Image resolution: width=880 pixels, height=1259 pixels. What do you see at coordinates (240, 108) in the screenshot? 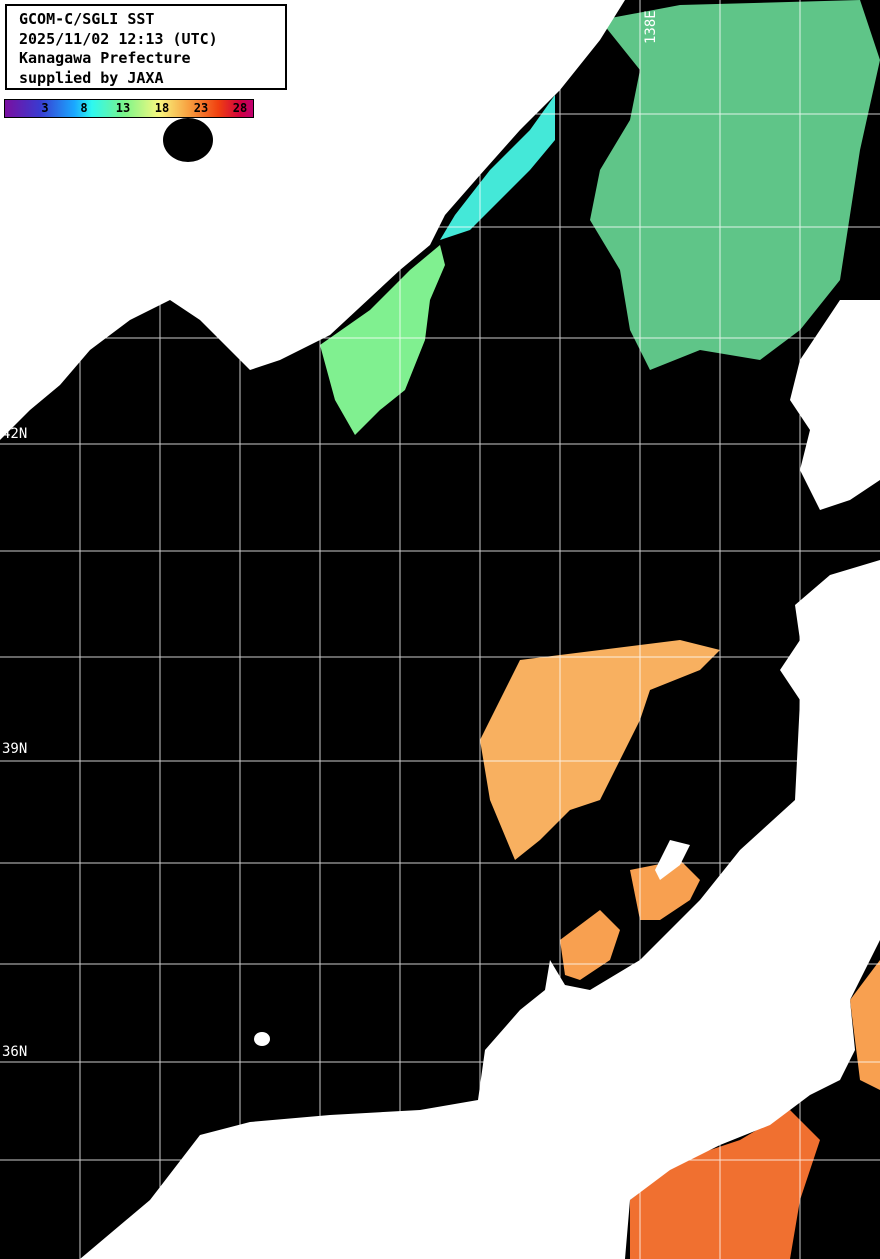
I see `colorbar-tick: 28` at bounding box center [240, 108].